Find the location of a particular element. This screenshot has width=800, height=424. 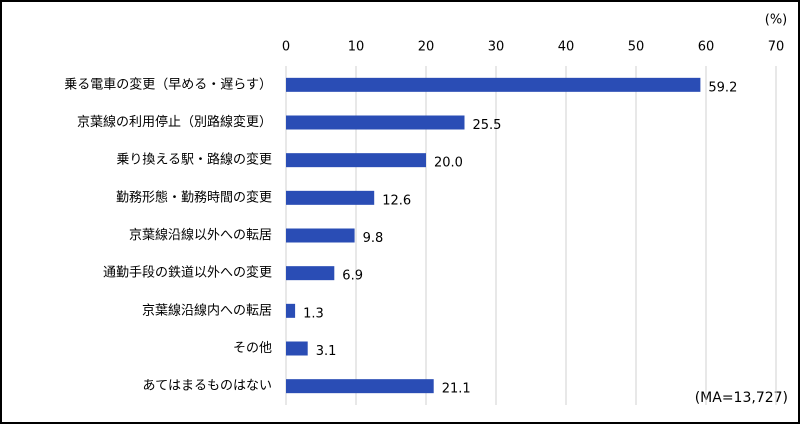

x-tick-label: 60 is located at coordinates (706, 47).